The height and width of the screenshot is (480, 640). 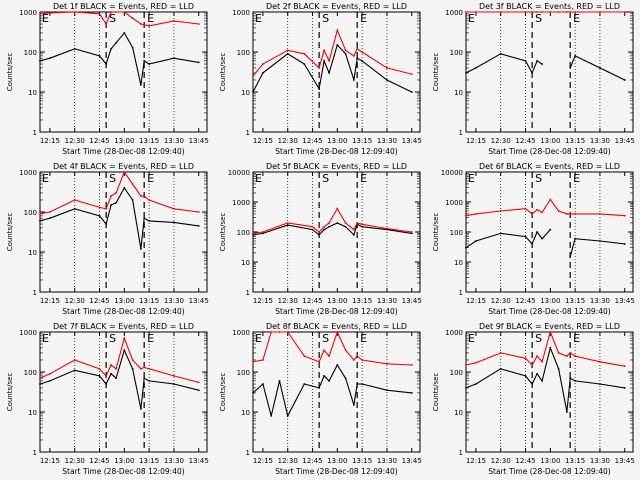 I want to click on plot-frame, so click(x=549, y=232).